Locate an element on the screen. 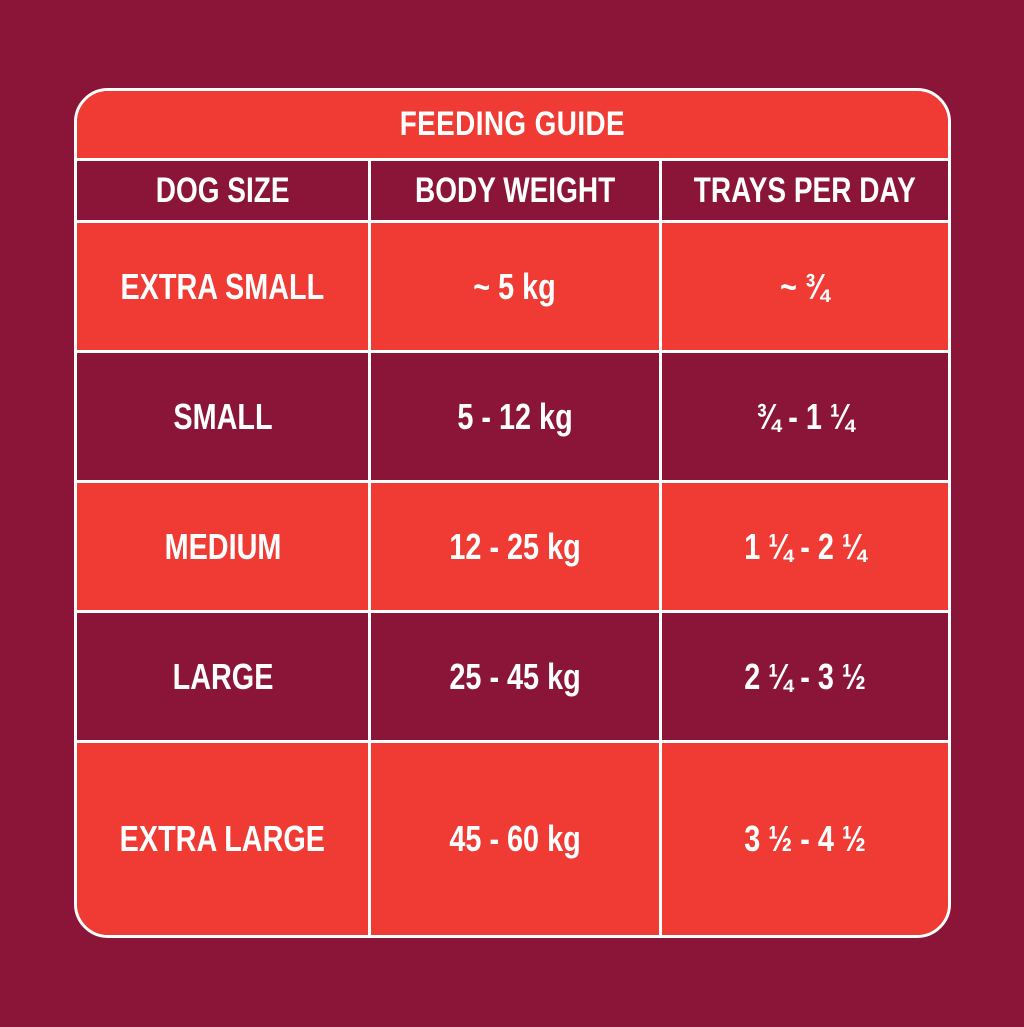 The width and height of the screenshot is (1024, 1027). table-cell: EXTRA SMALL is located at coordinates (222, 286).